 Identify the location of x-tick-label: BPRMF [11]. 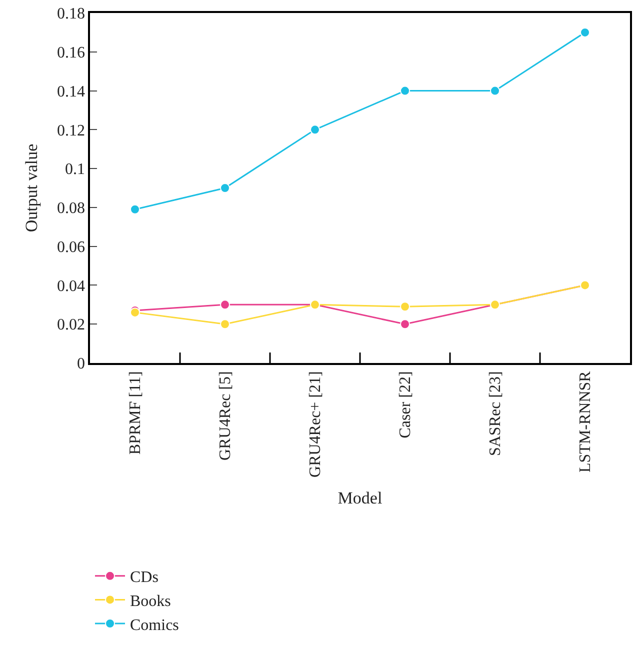
(135, 413).